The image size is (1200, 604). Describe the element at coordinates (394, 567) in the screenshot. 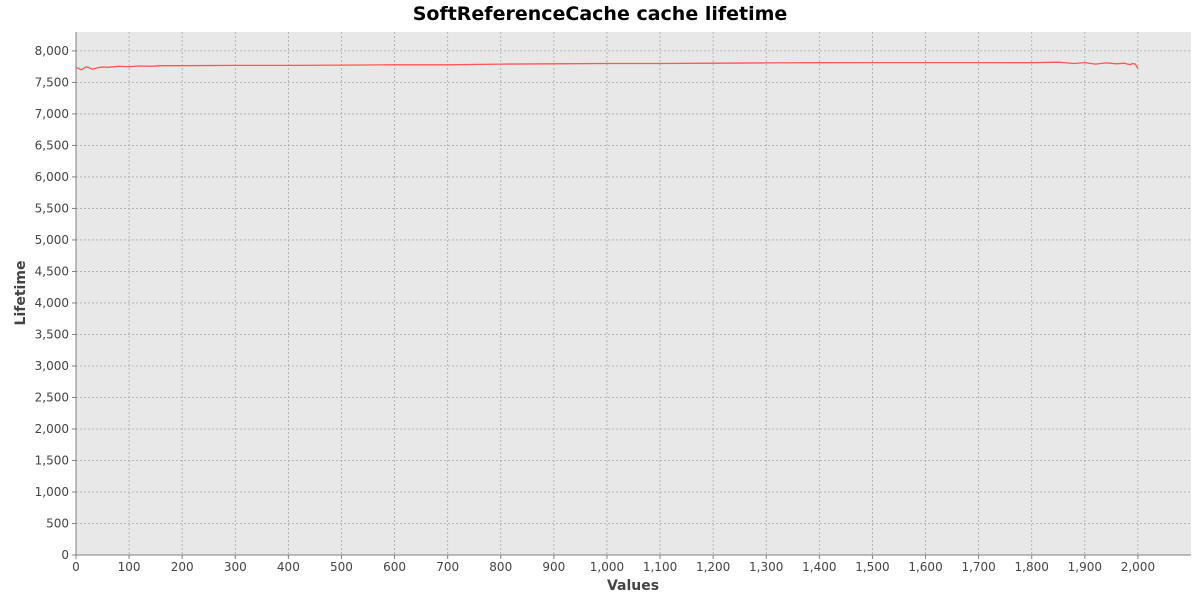

I see `x-tick-label: 600` at that location.